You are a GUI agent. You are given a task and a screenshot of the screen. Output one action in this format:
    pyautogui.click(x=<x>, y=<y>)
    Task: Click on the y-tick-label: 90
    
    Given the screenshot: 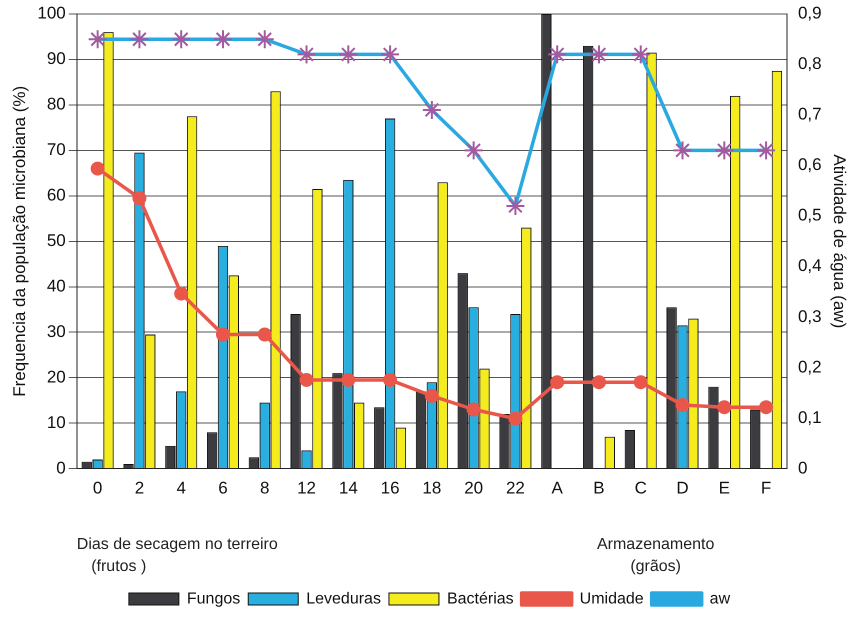 What is the action you would take?
    pyautogui.click(x=56, y=58)
    